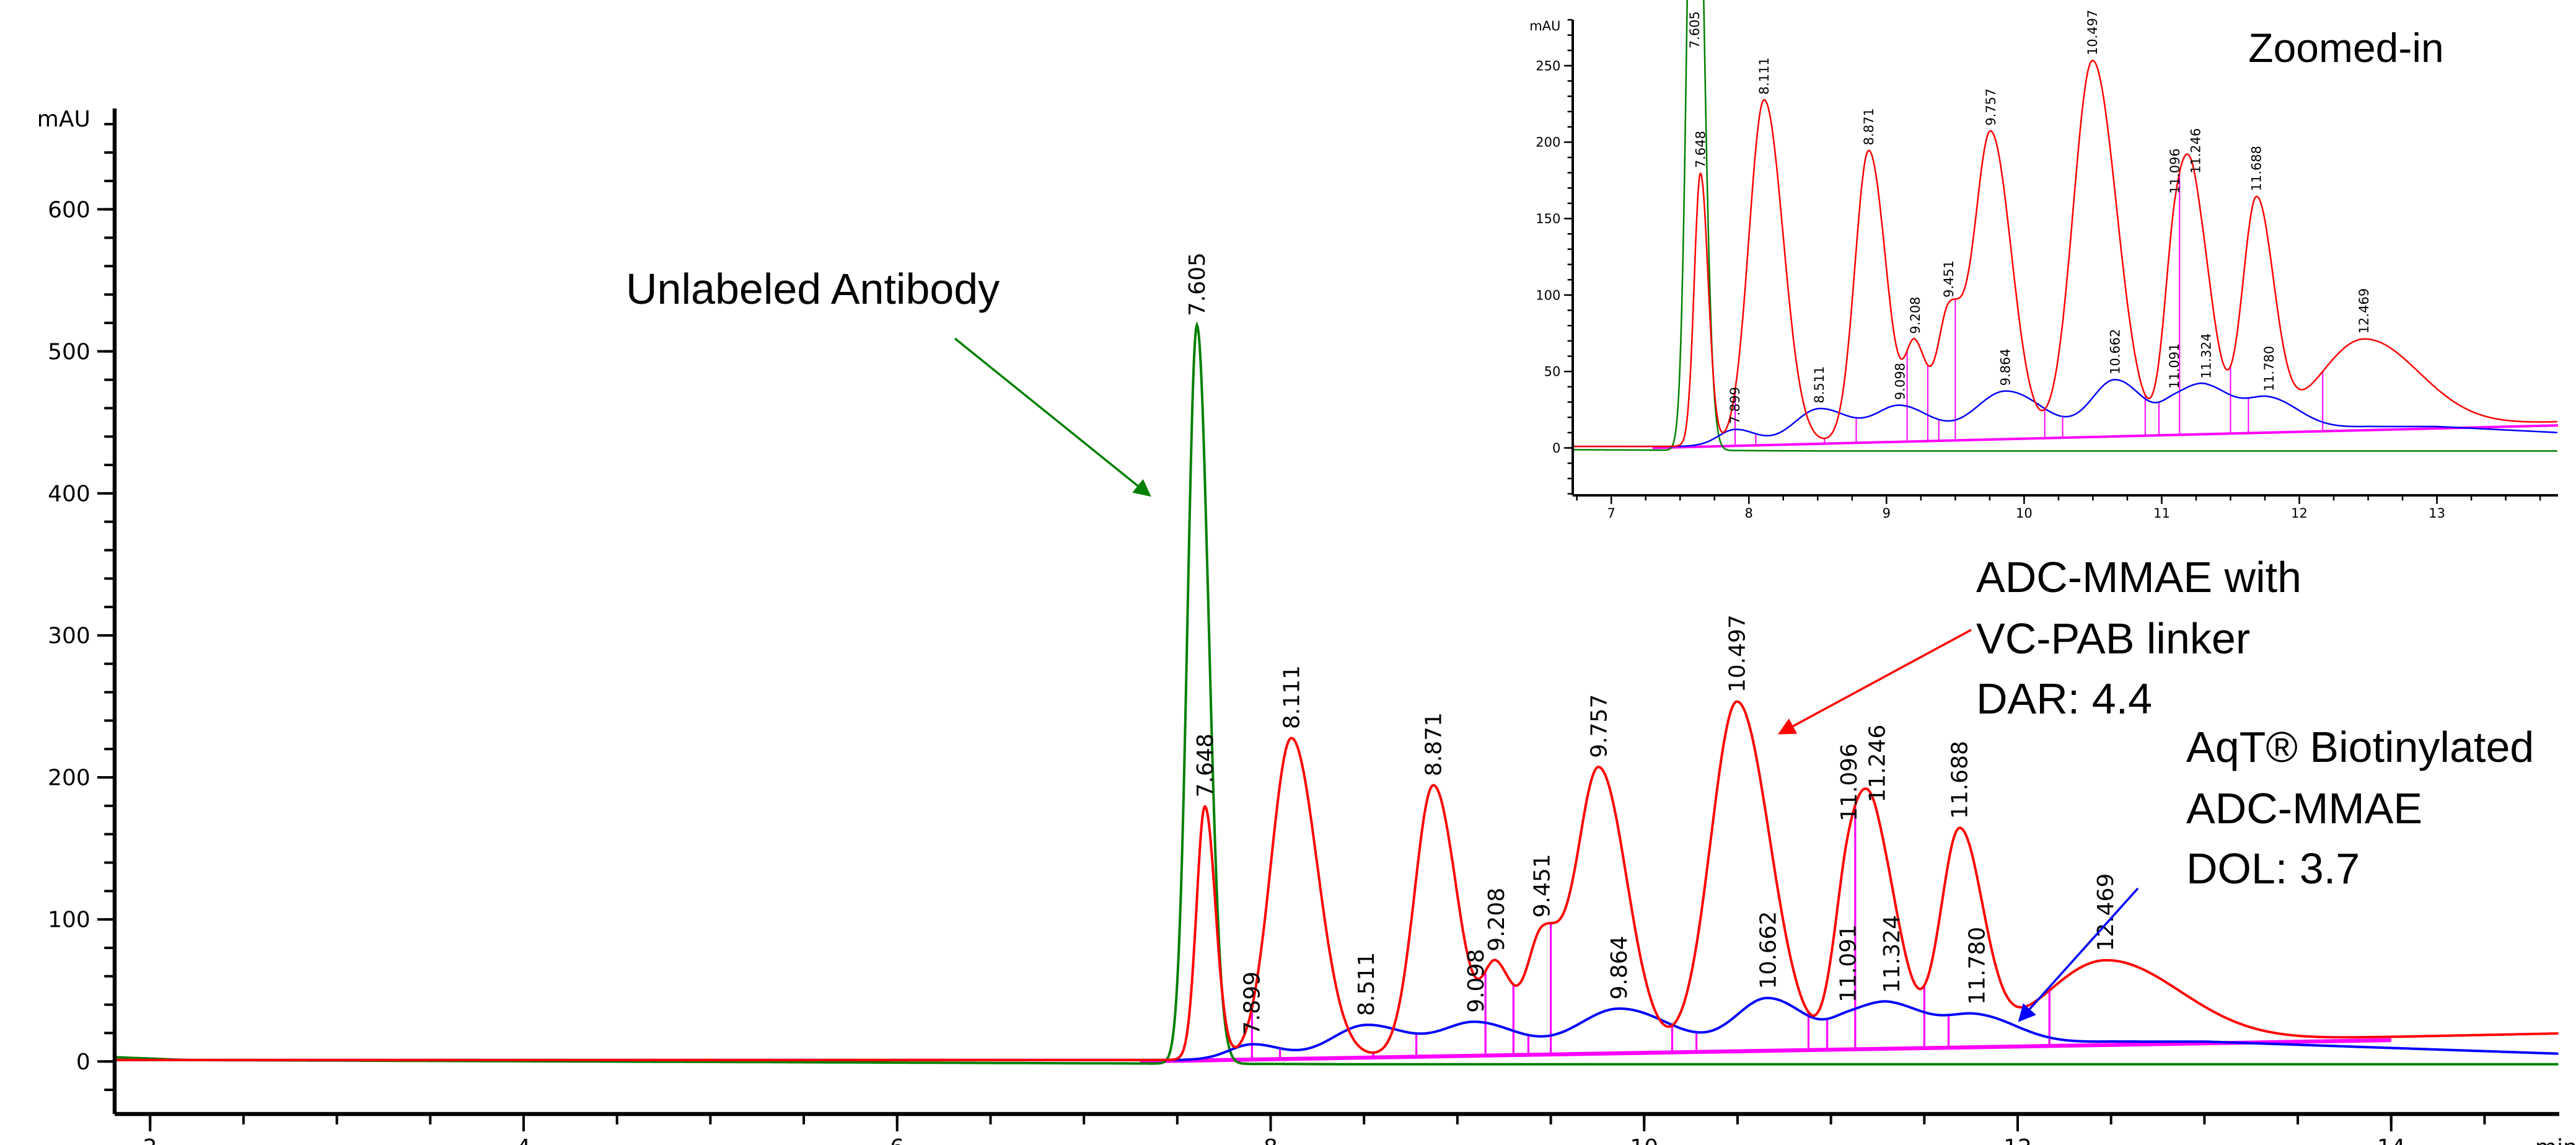  What do you see at coordinates (69, 210) in the screenshot?
I see `y-tick-label: 600` at bounding box center [69, 210].